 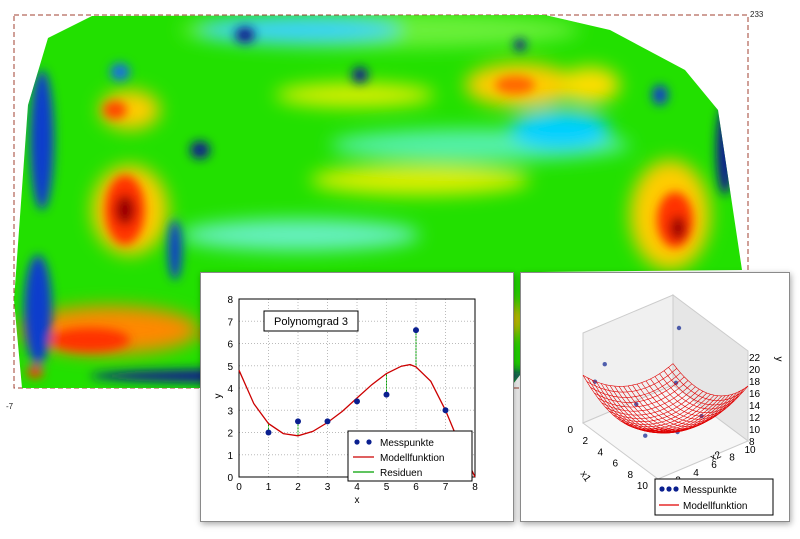 I want to click on x1-tick-label: 0, so click(x=570, y=430).